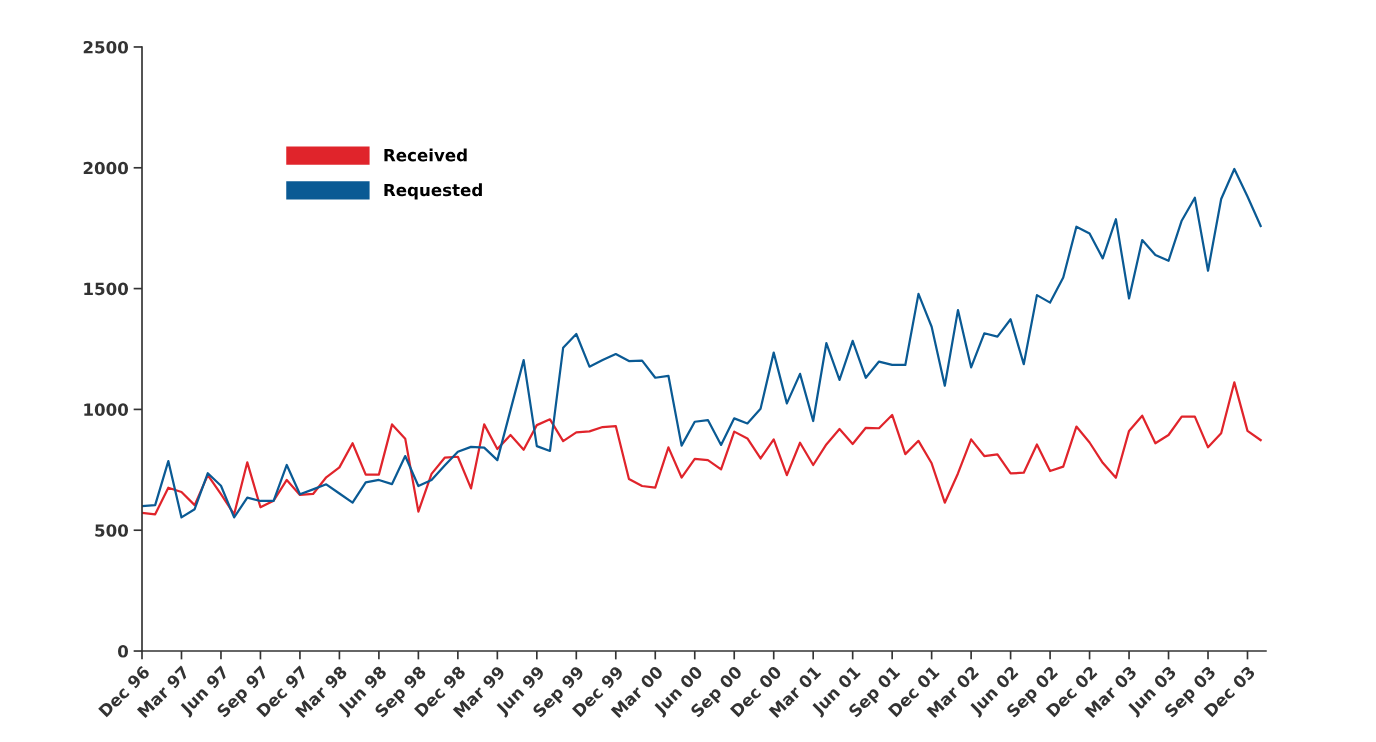  I want to click on y-tick-label: 0, so click(123, 651).